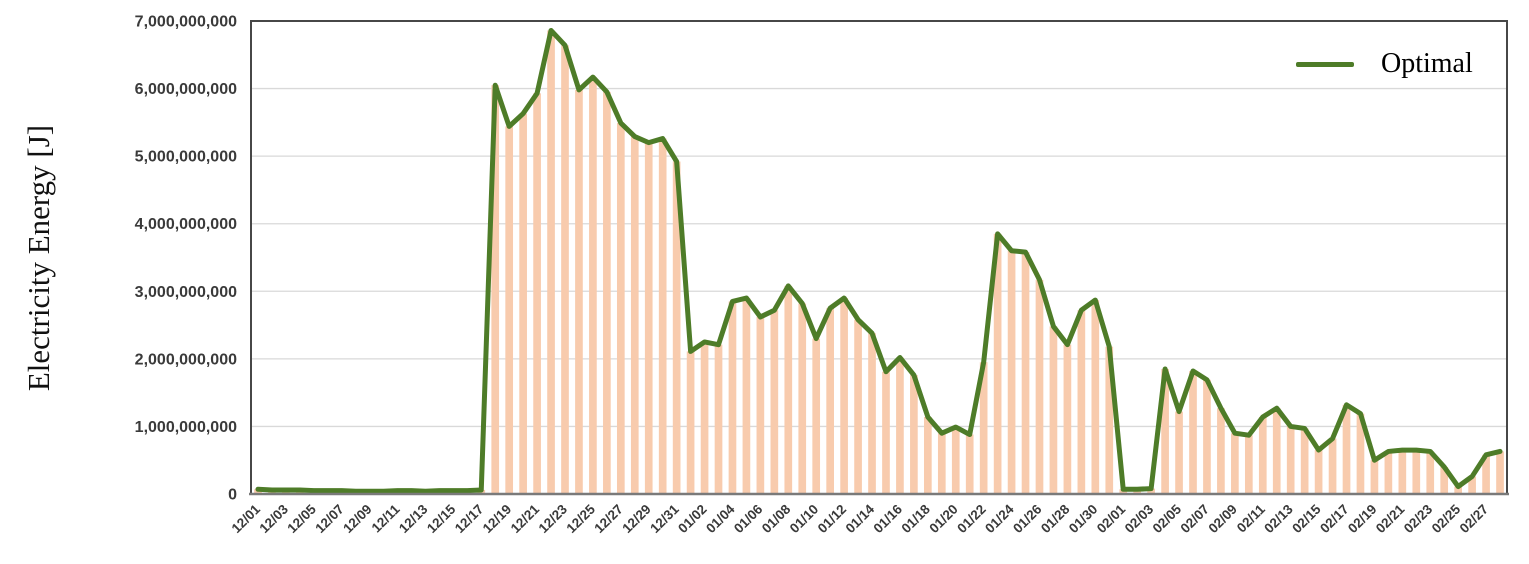  What do you see at coordinates (581, 518) in the screenshot?
I see `x-tick-label: 12/25` at bounding box center [581, 518].